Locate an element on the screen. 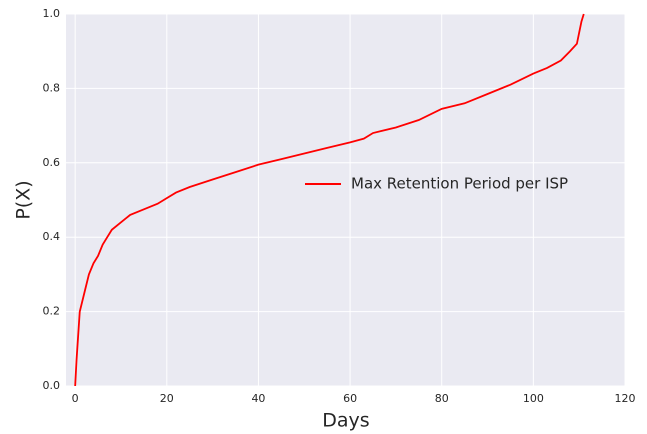 Image resolution: width=647 pixels, height=434 pixels. y-tick-label: 0.2 is located at coordinates (52, 311).